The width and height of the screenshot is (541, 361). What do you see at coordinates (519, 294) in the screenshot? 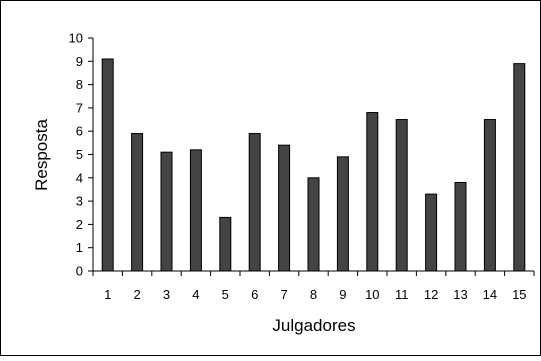
I see `x-tick-label: 15` at bounding box center [519, 294].